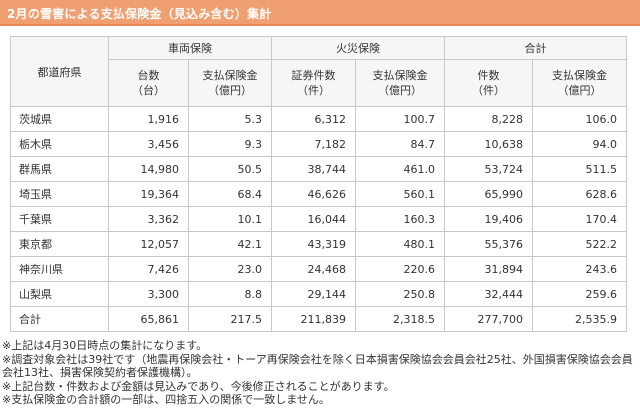 The image size is (640, 420). Describe the element at coordinates (166, 400) in the screenshot. I see `footnote: ※支払保険金の合計額の一部は、四捨五入の関係で一致しません。` at that location.